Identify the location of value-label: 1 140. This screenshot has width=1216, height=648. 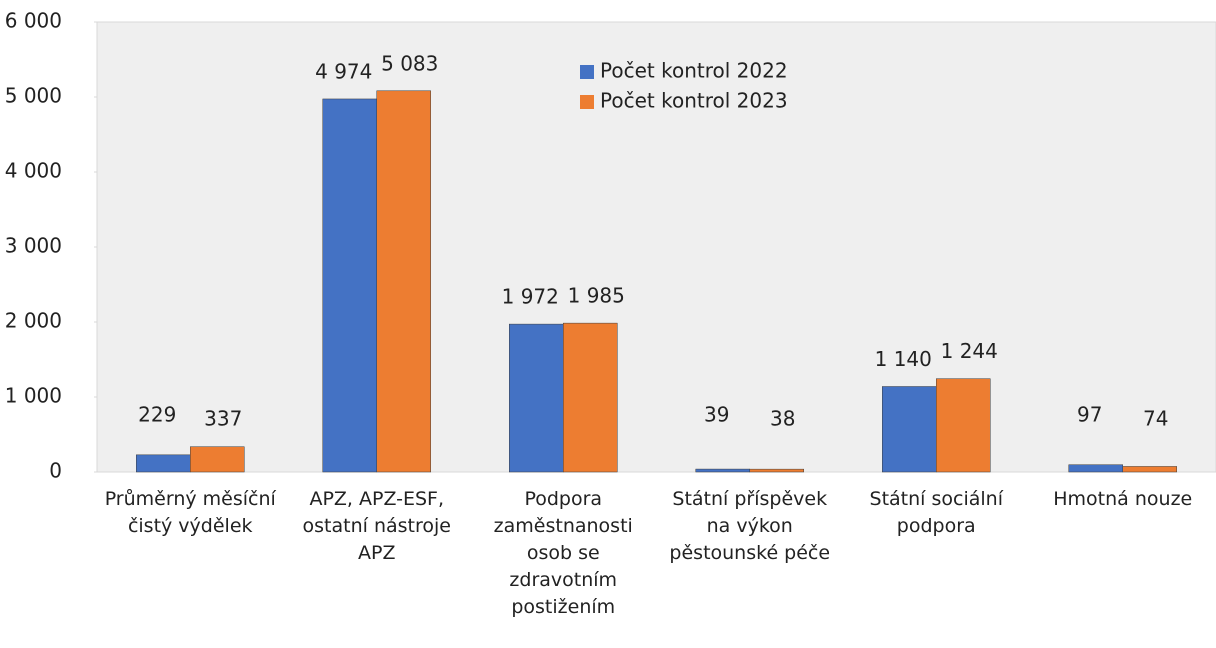
(903, 359).